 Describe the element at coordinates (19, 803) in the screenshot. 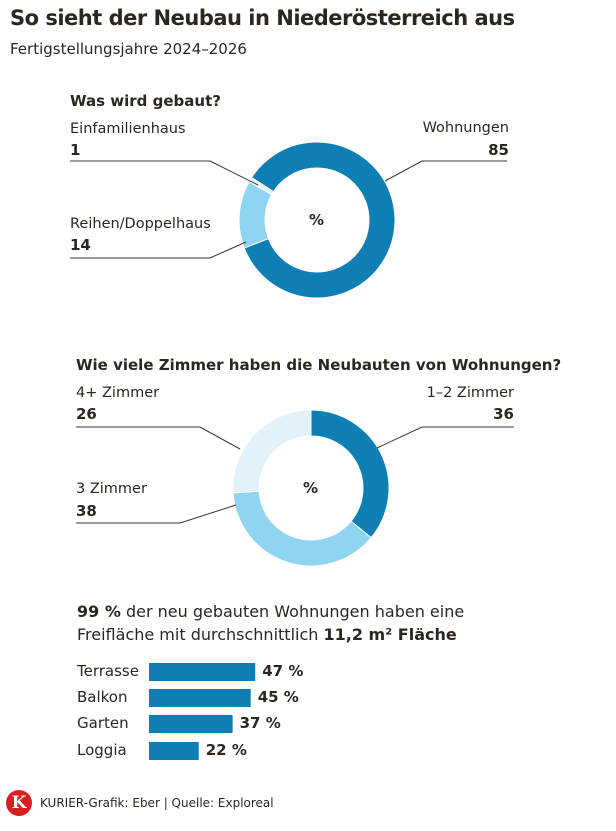

I see `kurier-logo: K` at that location.